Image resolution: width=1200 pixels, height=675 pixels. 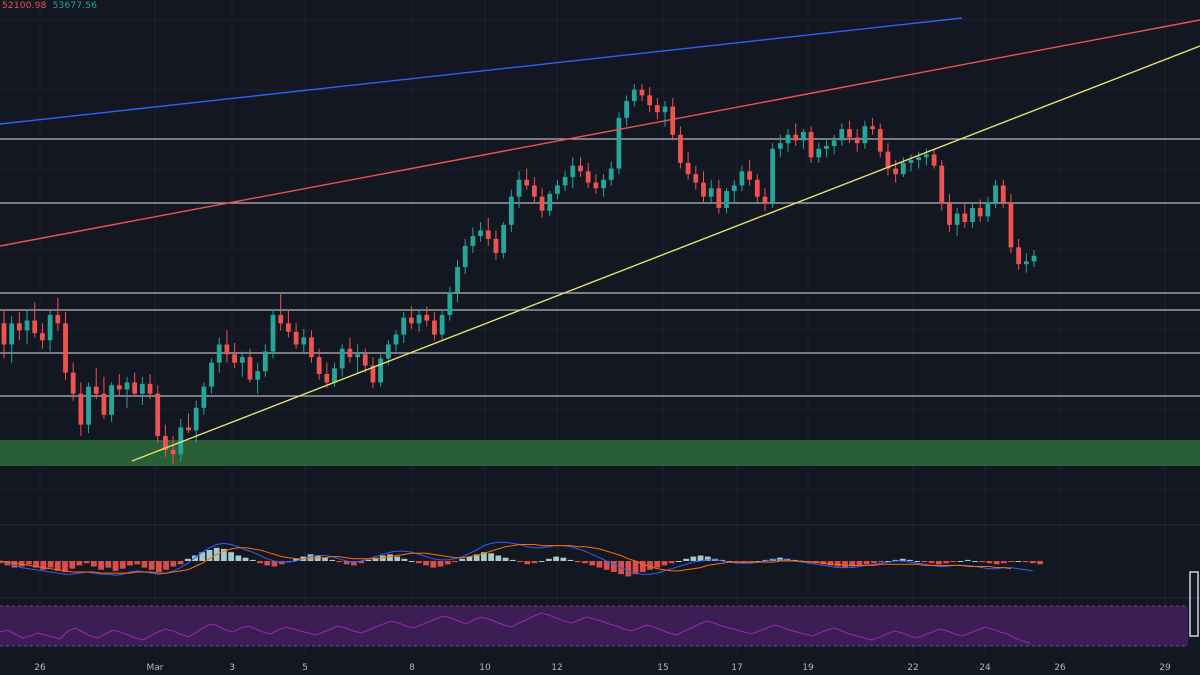 I want to click on x-tick-label-11: 24, so click(x=985, y=668).